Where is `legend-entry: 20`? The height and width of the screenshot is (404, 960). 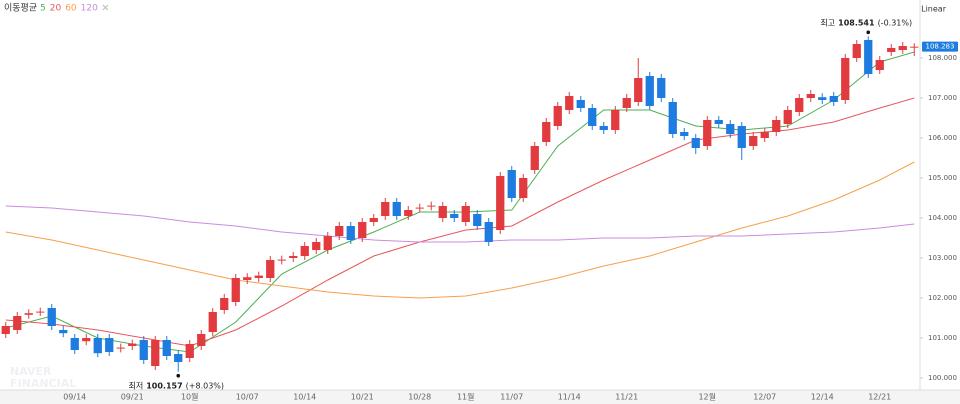
legend-entry: 20 is located at coordinates (56, 9).